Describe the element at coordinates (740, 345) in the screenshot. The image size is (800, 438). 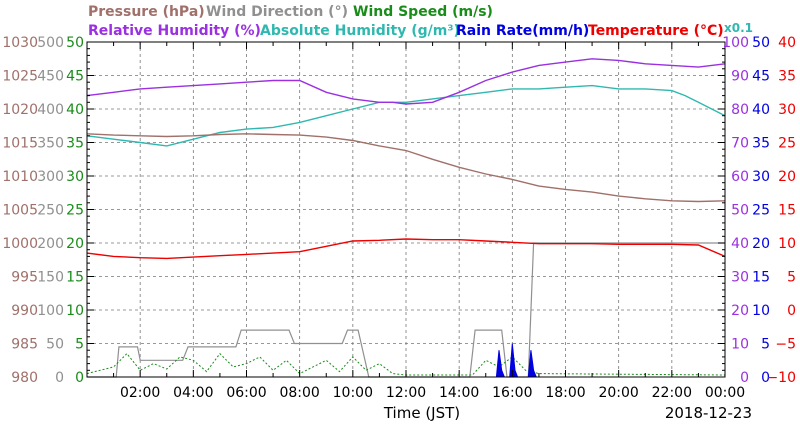
I see `y-tick-label-relative-humidity: 10` at that location.